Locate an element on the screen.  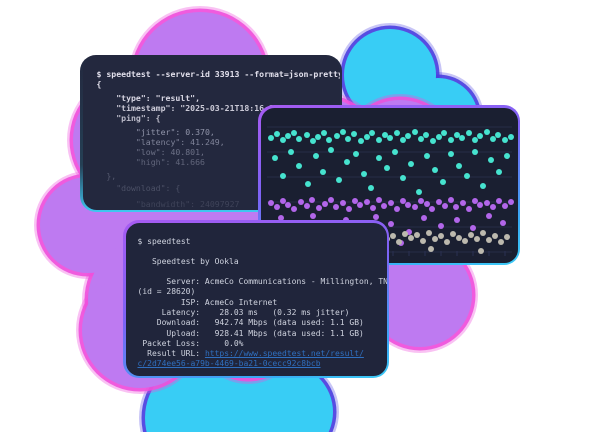
terminal-text: (id = 28620) is located at coordinates (166, 292).